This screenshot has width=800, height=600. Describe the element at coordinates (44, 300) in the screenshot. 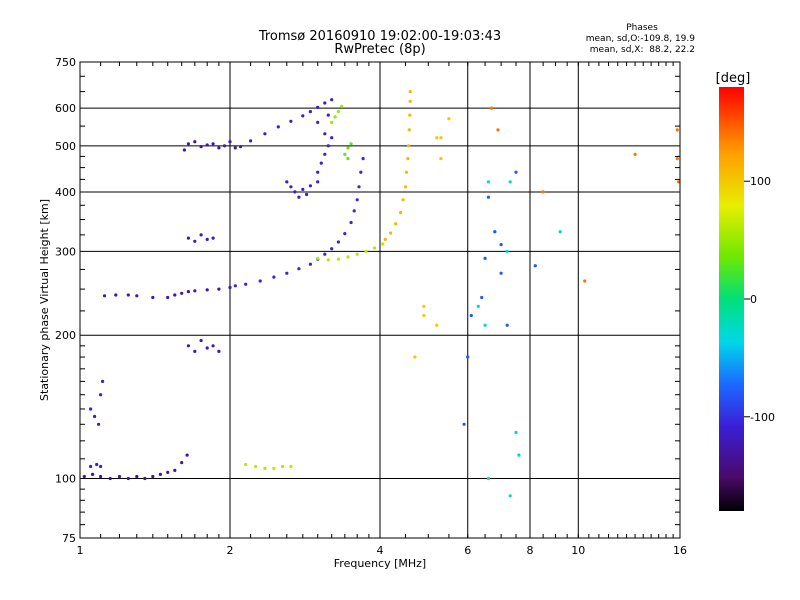

I see `y-axis-label: Stationary phase Virtual Height [km]` at that location.